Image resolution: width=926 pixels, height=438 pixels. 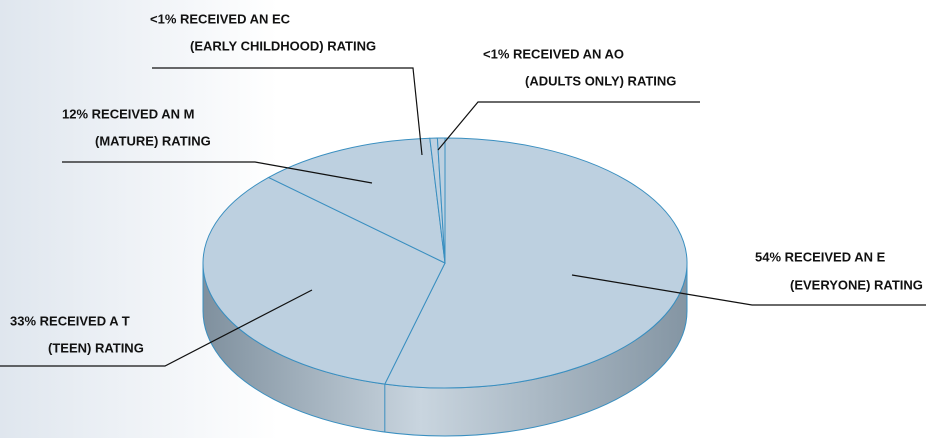 What do you see at coordinates (96, 347) in the screenshot?
I see `slice-label: (TEEN) RATING` at bounding box center [96, 347].